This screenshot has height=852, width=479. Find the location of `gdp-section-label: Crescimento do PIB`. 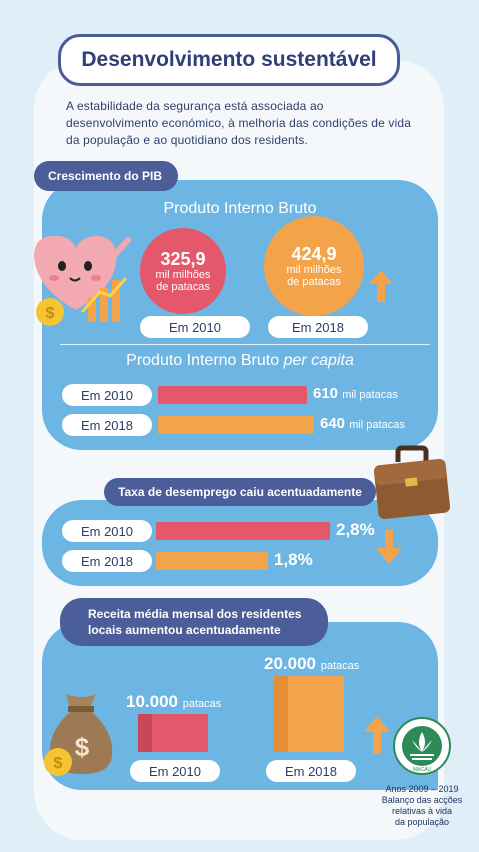

gdp-section-label: Crescimento do PIB is located at coordinates (106, 176).